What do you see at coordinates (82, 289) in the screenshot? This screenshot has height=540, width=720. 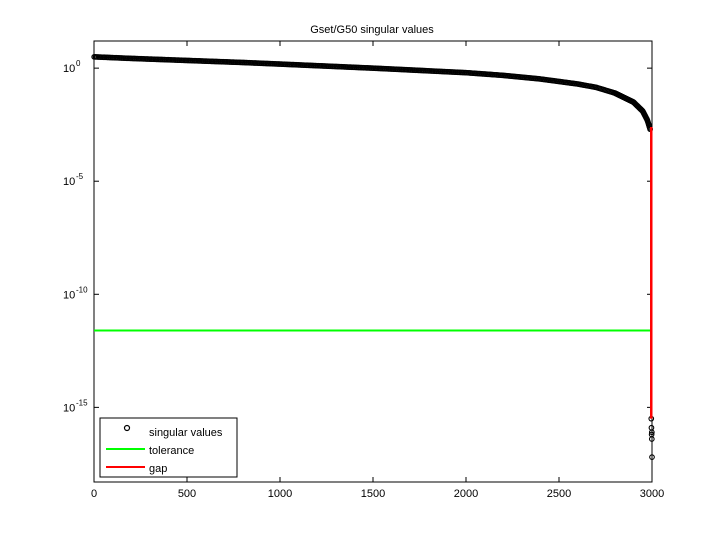 I see `y-tick-label-exponent: -10` at bounding box center [82, 289].